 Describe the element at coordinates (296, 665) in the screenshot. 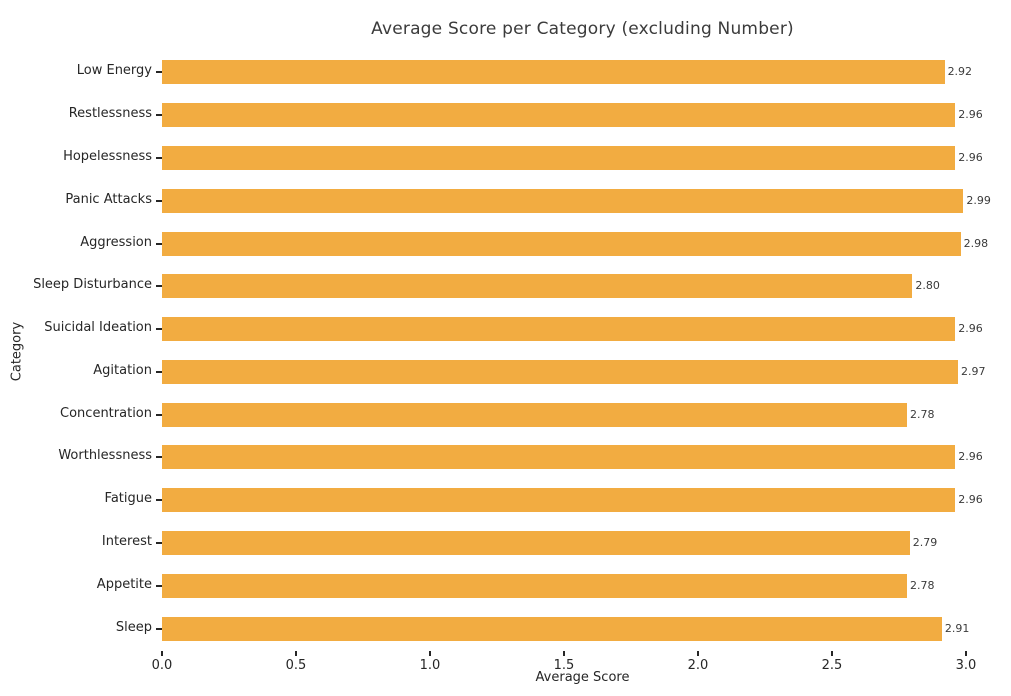

I see `x-tick-label: 0.5` at that location.